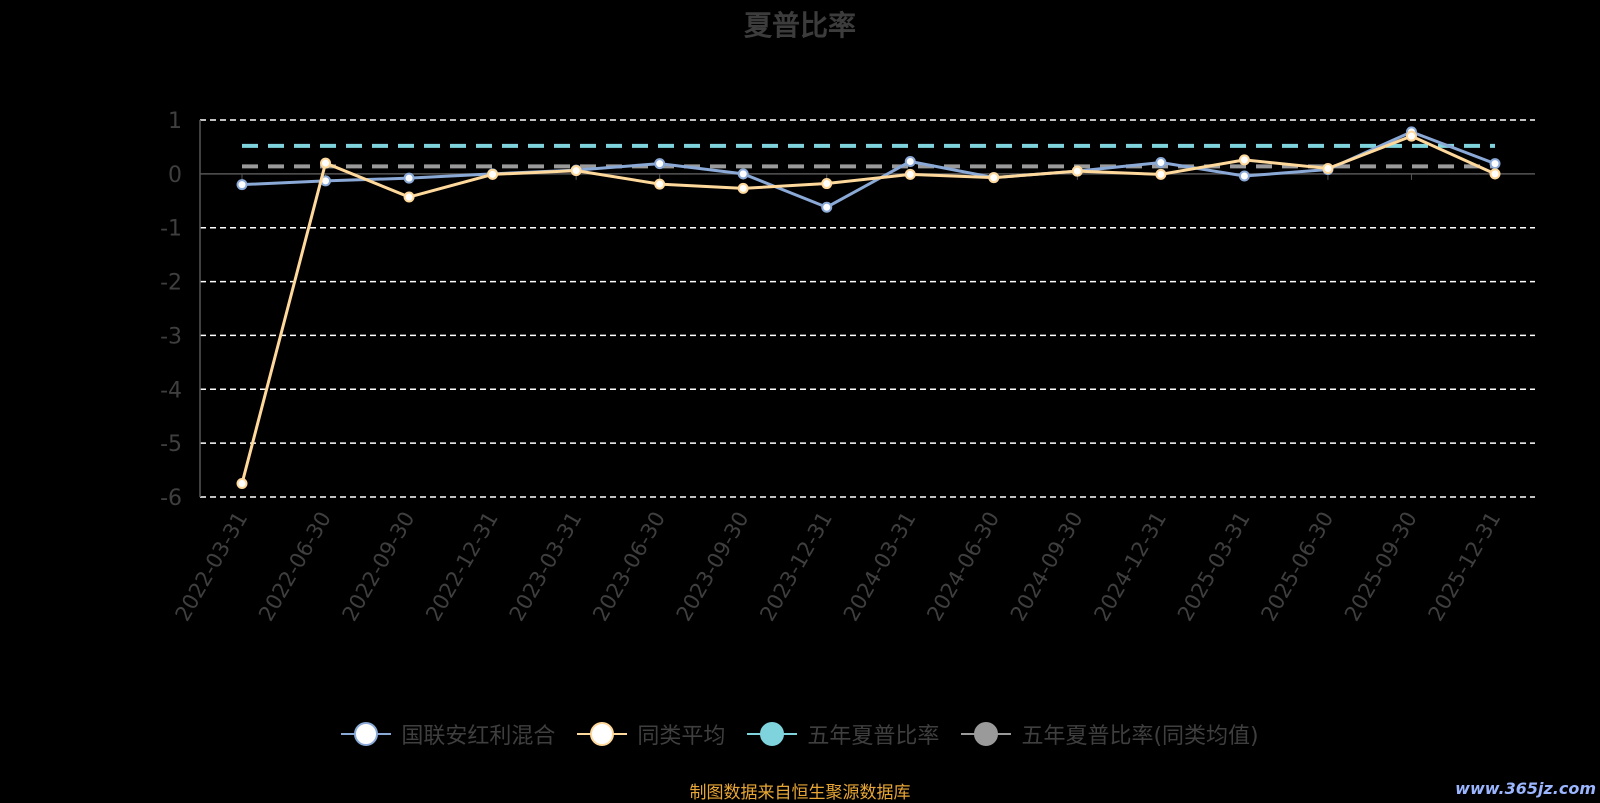 Image resolution: width=1600 pixels, height=803 pixels. I want to click on x-tick-label: 2024-12-31, so click(1130, 567).